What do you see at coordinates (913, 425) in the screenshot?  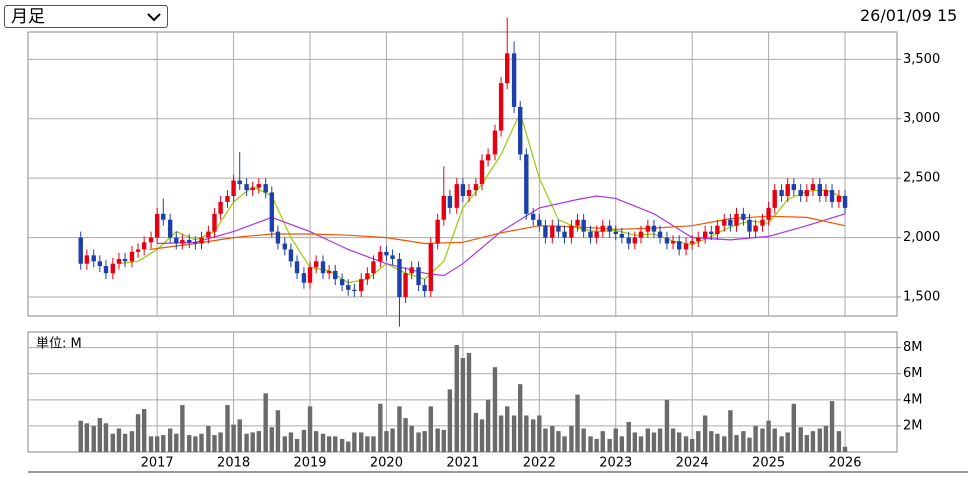 I see `y-tick-label: 2M` at bounding box center [913, 425].